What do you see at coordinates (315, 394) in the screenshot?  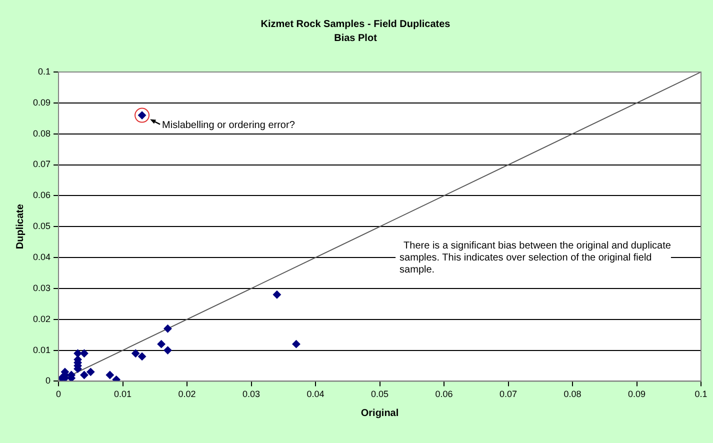 I see `x-tick-label: 0.04` at bounding box center [315, 394].